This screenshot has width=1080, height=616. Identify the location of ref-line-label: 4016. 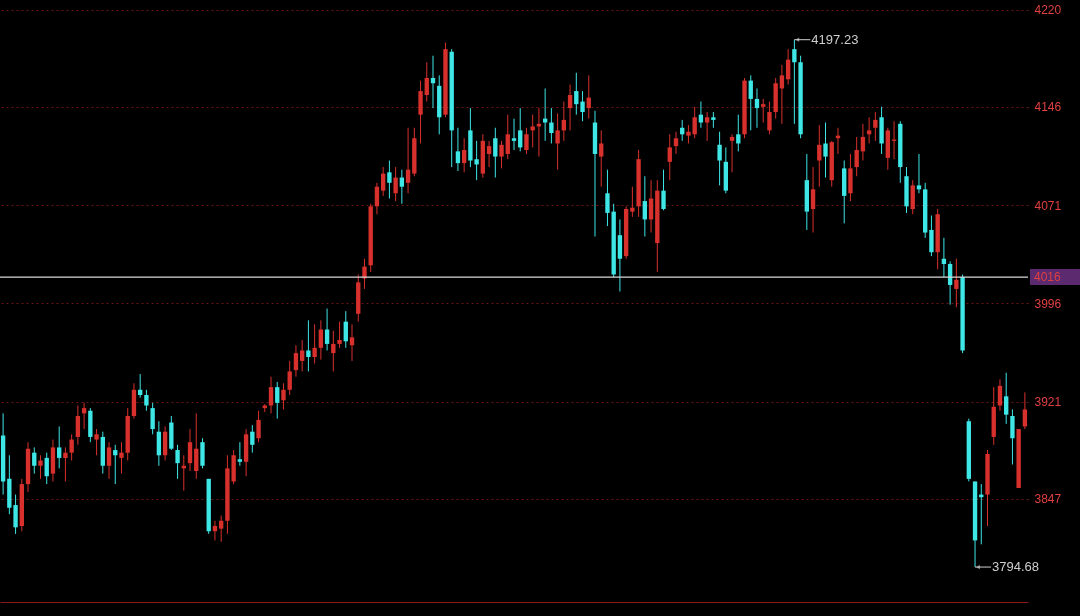
(1048, 277).